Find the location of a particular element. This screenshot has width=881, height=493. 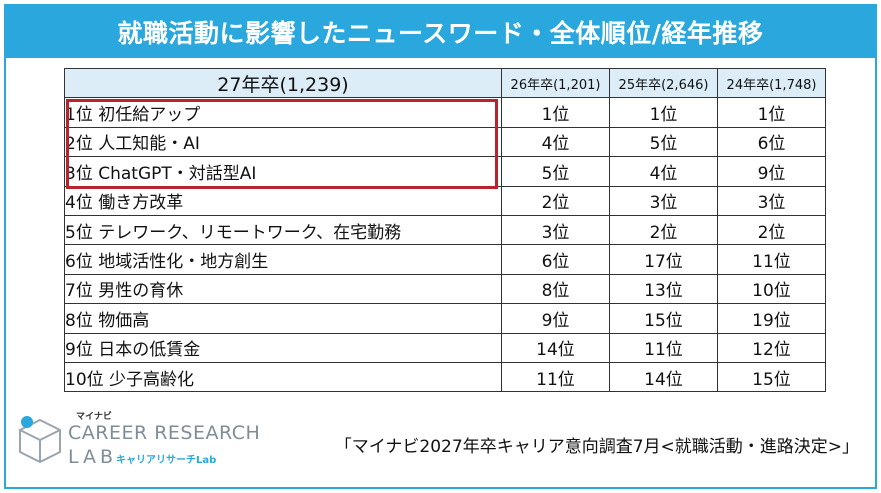

header-25: 25年卒(2,646) is located at coordinates (663, 83).